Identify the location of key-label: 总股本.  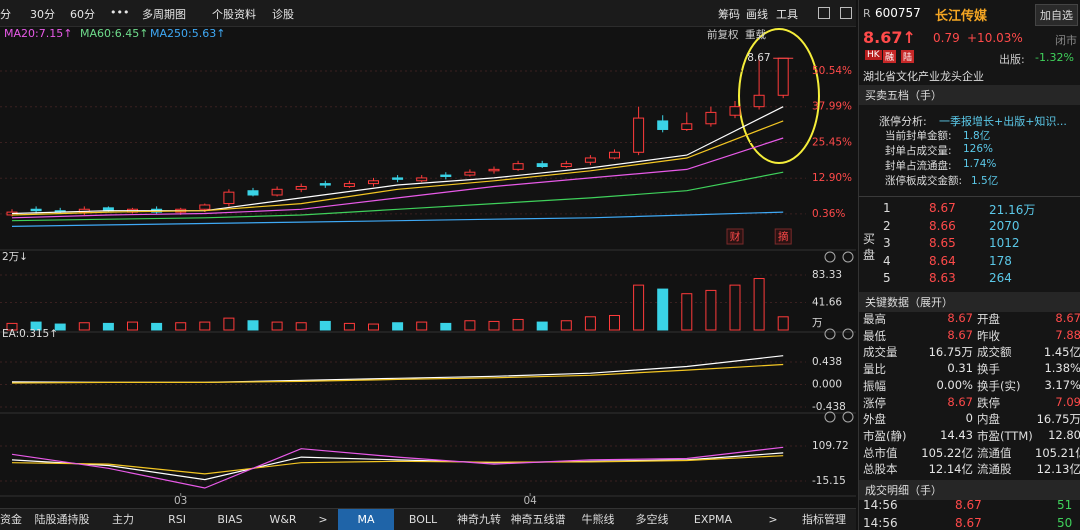
(880, 469).